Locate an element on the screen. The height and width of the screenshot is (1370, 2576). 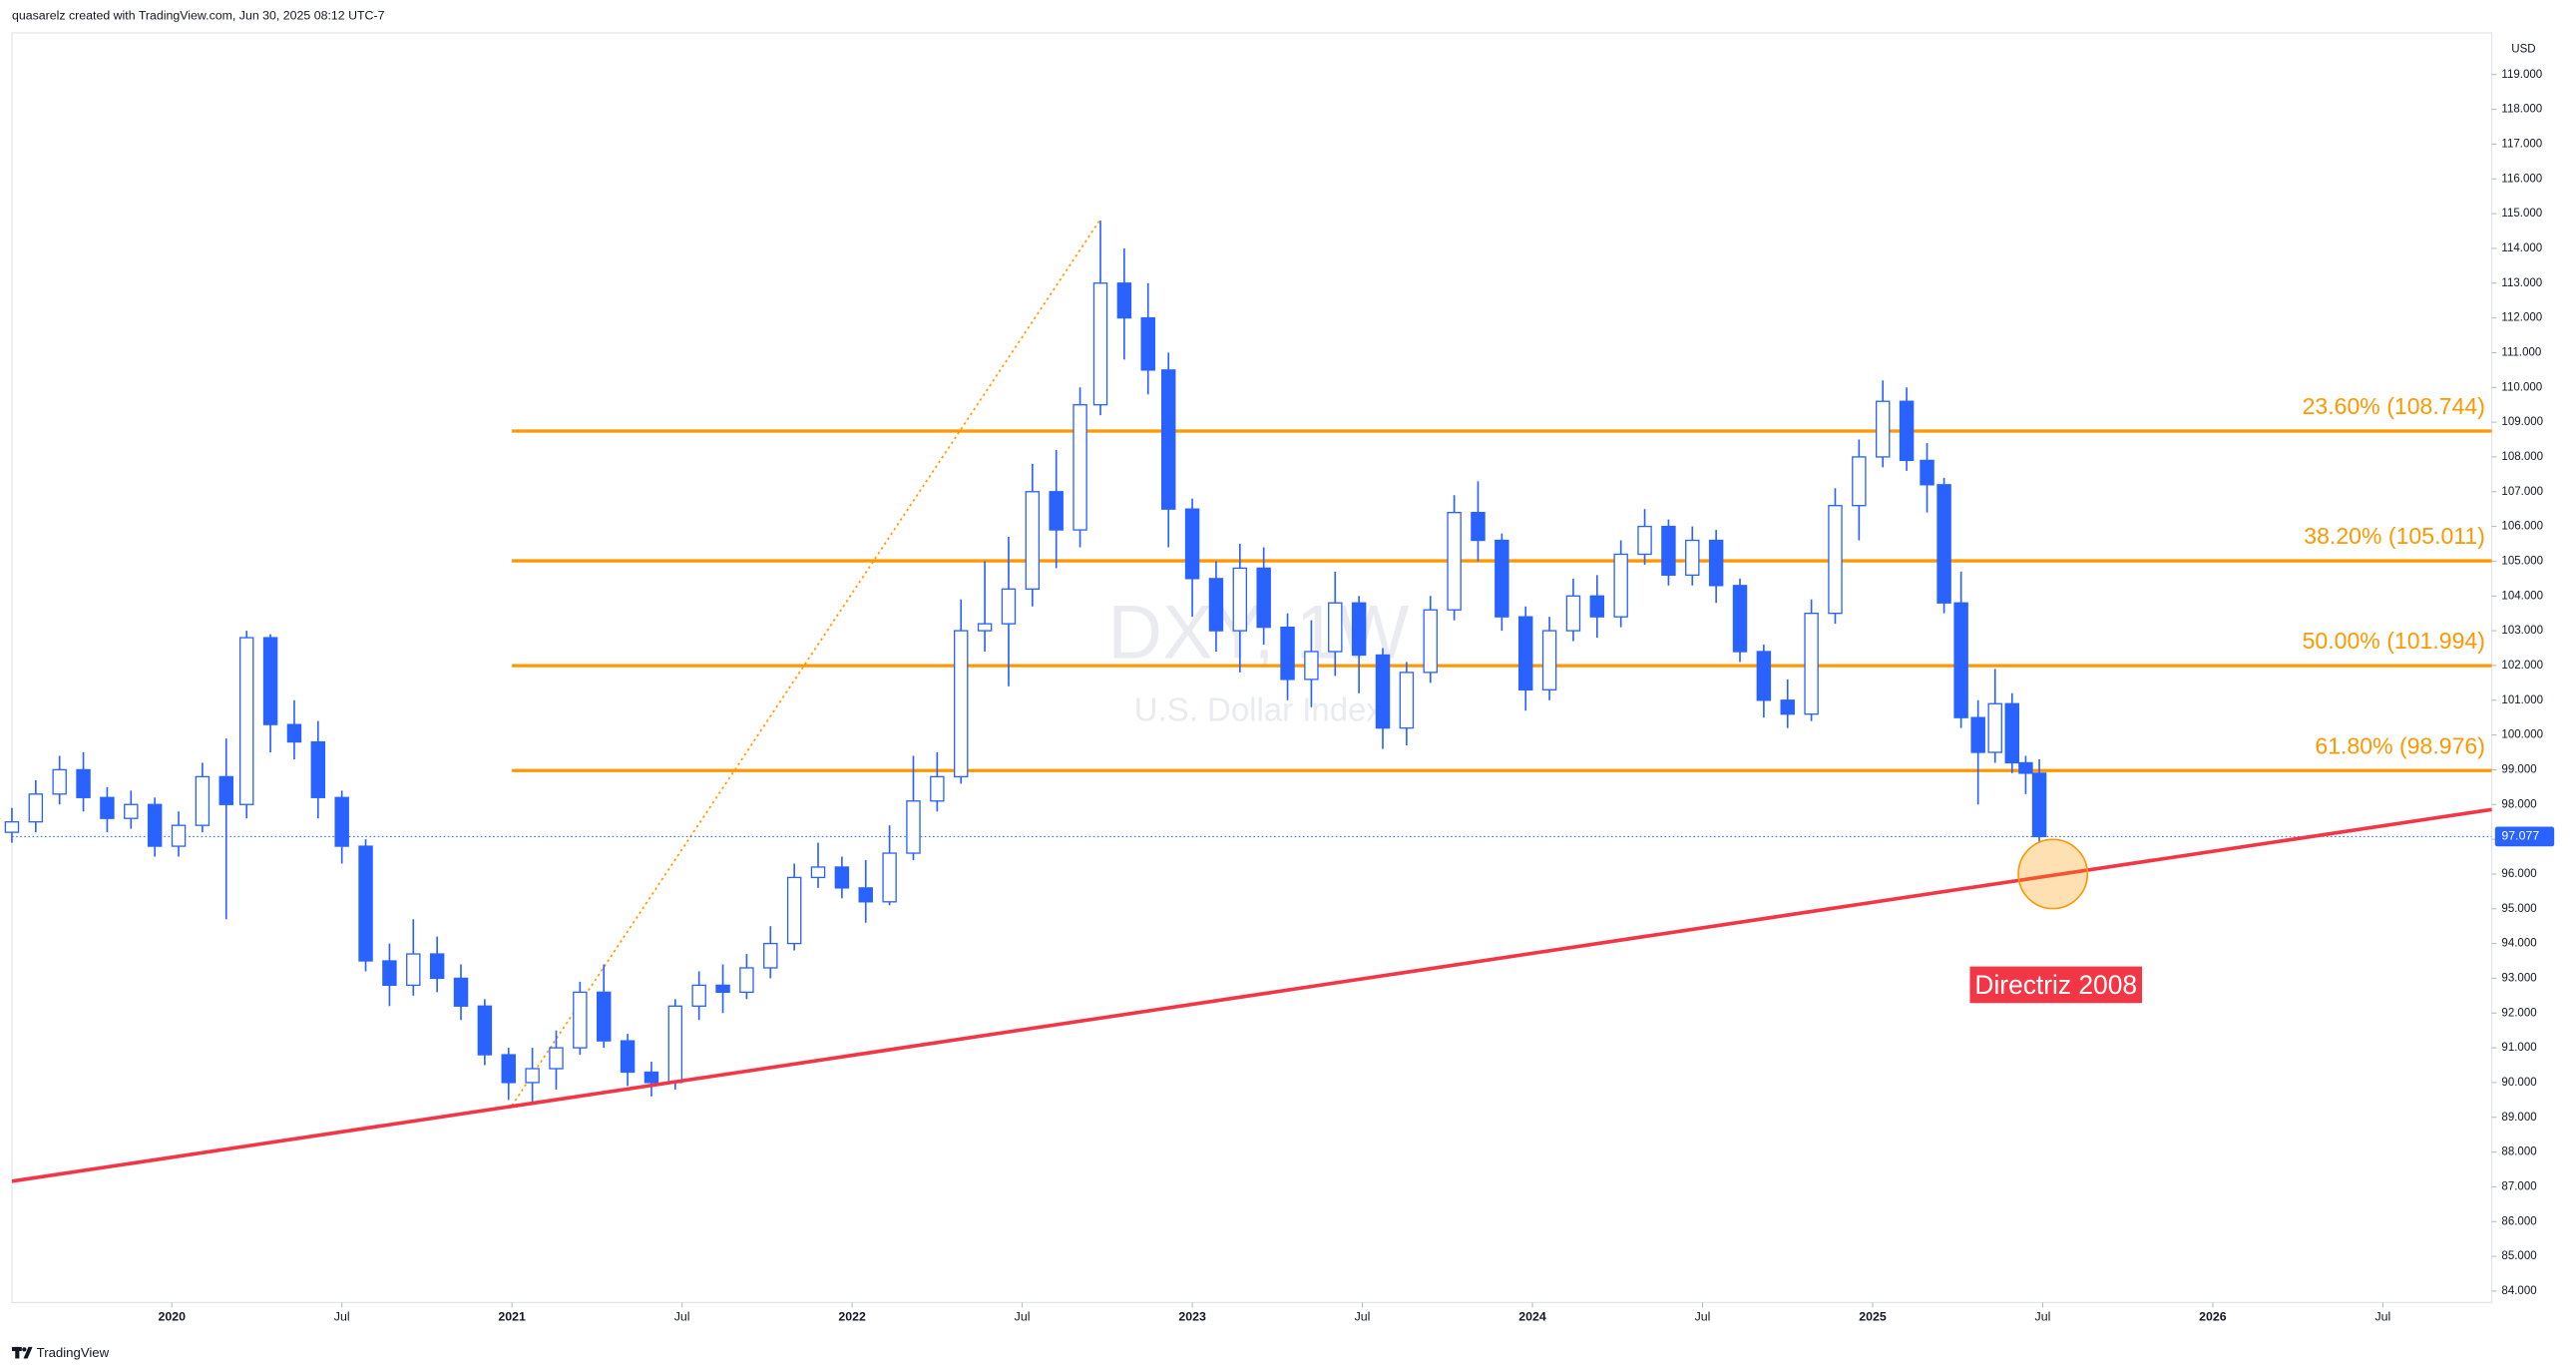
footer: TradingView is located at coordinates (73, 1352).